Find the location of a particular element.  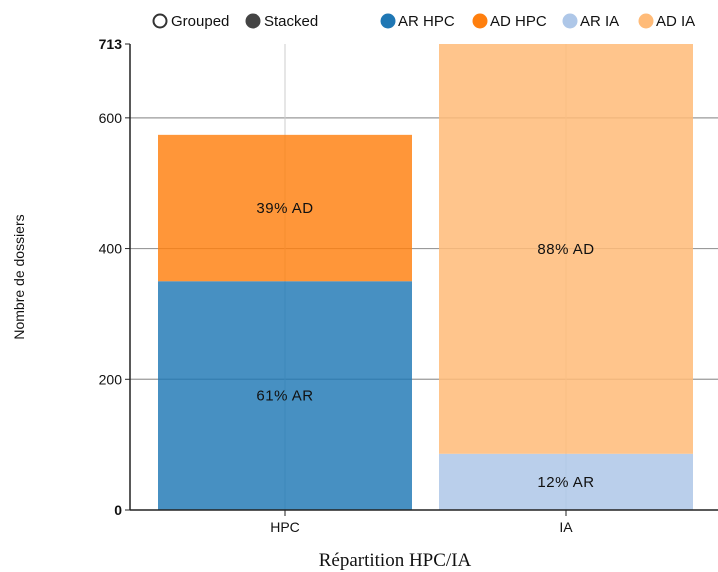

bar-hpc-ad-hpc is located at coordinates (285, 208).